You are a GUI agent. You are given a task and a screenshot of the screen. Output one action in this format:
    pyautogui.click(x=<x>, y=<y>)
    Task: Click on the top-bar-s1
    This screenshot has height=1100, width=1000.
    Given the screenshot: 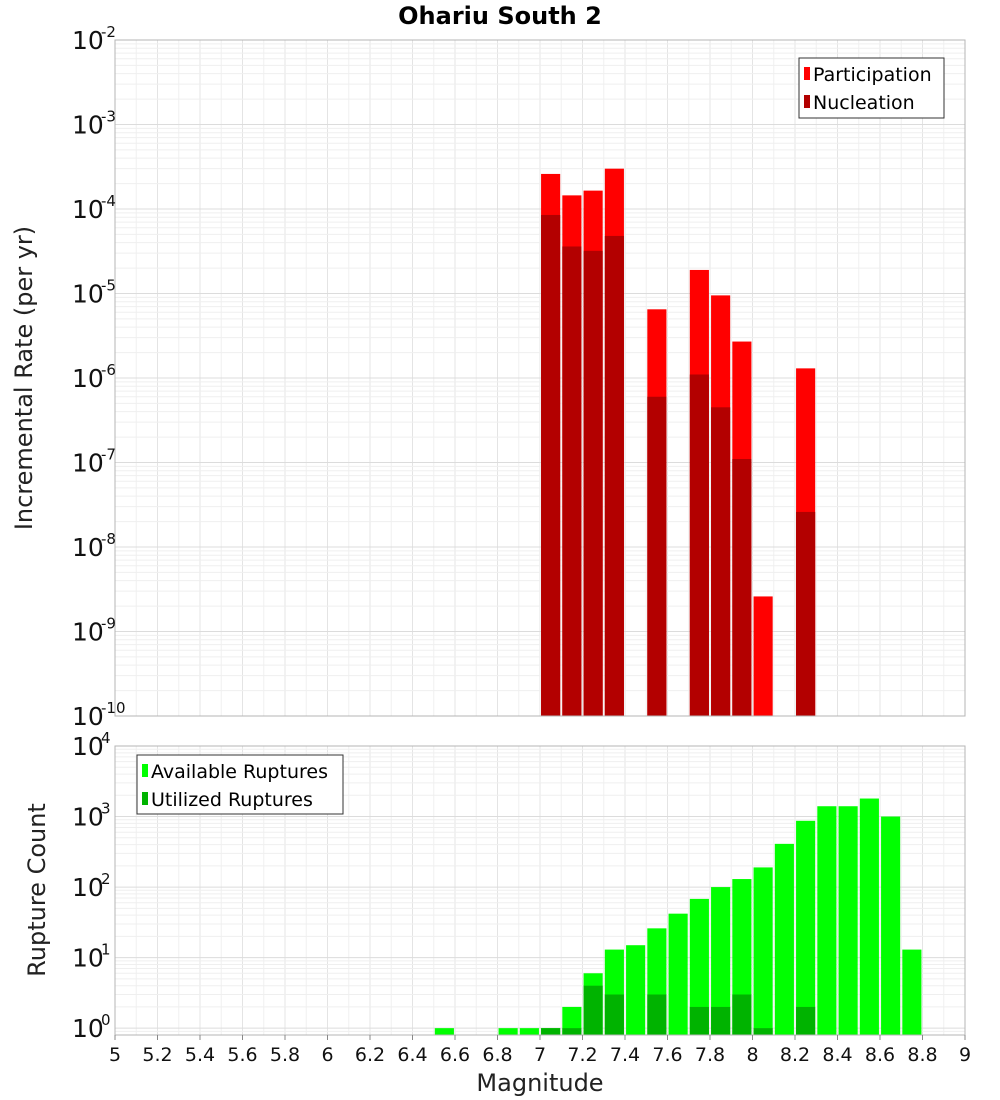 What is the action you would take?
    pyautogui.click(x=763, y=656)
    